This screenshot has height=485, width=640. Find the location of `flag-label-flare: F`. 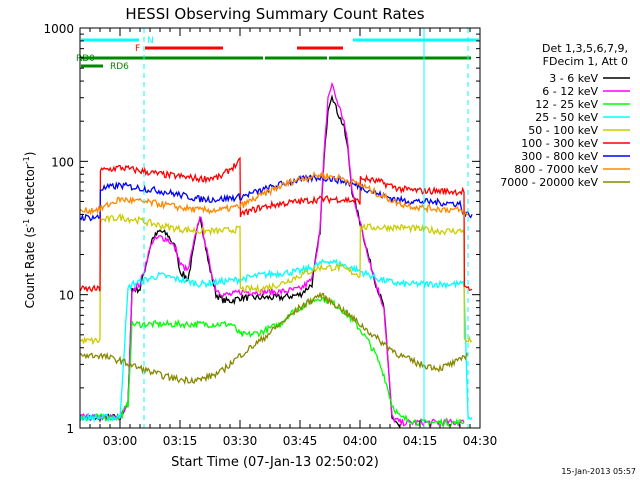

flag-label-flare: F is located at coordinates (137, 49).